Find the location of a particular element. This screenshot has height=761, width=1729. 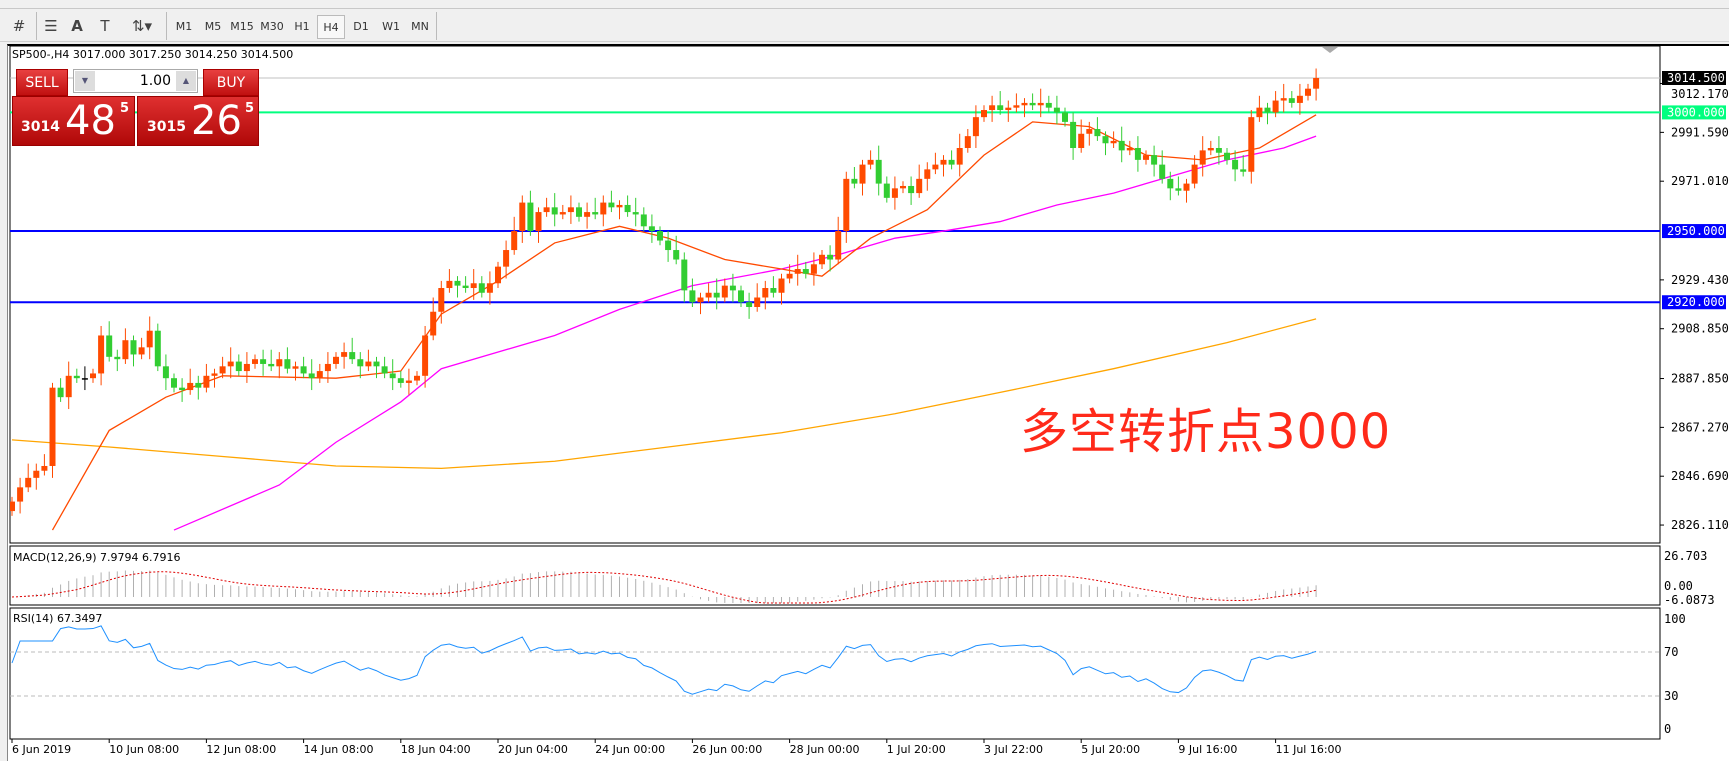

sell-price-box: 3014 48 5 is located at coordinates (73, 121).